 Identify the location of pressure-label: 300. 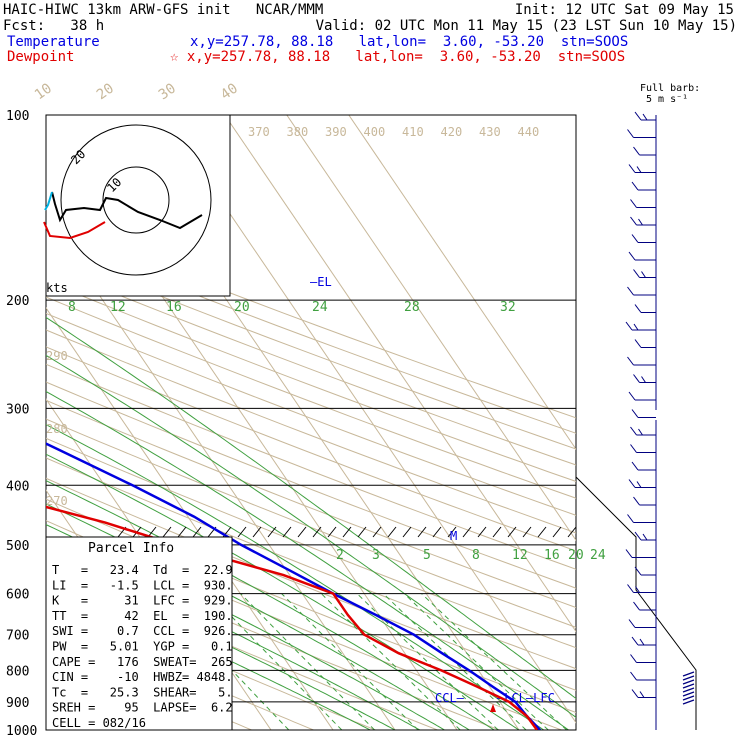
(17, 409).